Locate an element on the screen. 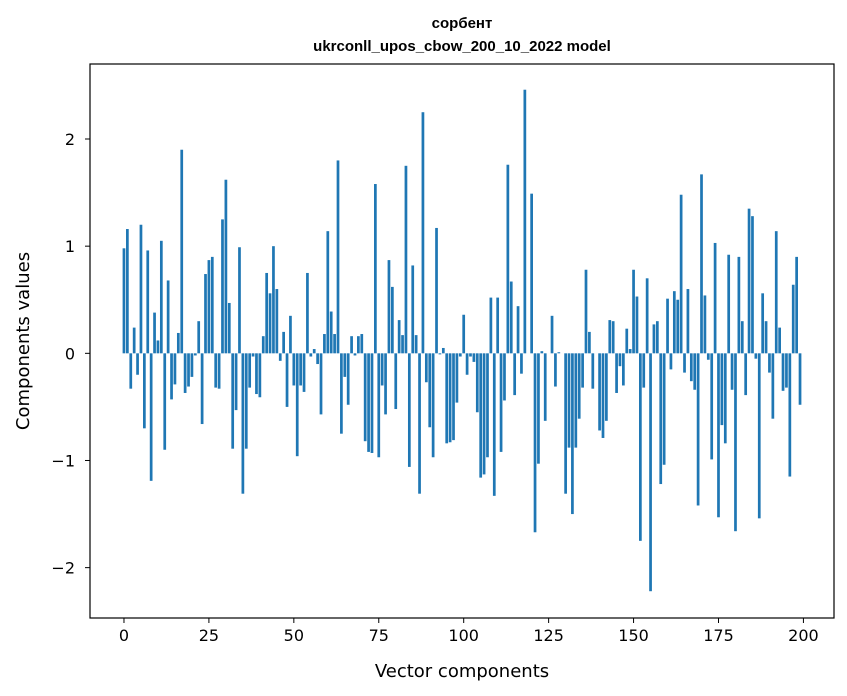 This screenshot has height=696, width=847. y-tick-label: 1 is located at coordinates (70, 246).